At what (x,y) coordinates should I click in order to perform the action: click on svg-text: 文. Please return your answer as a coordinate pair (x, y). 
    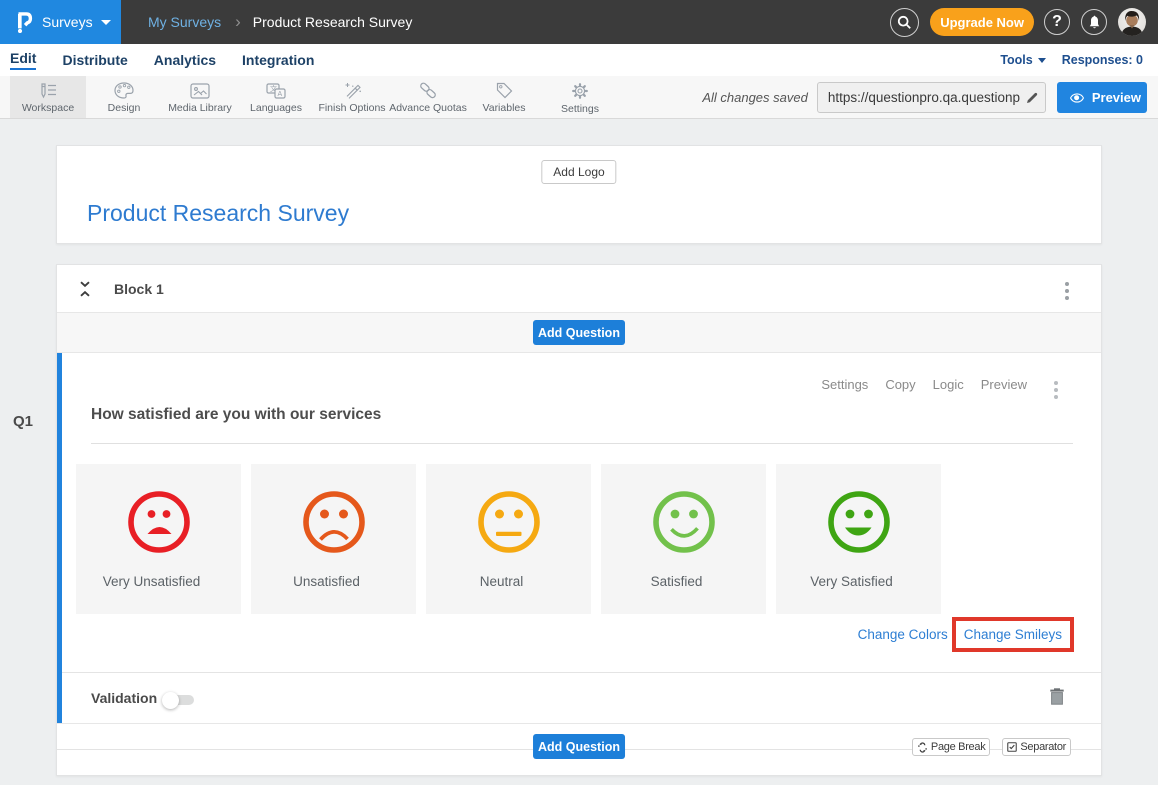
    Looking at the image, I should click on (273, 88).